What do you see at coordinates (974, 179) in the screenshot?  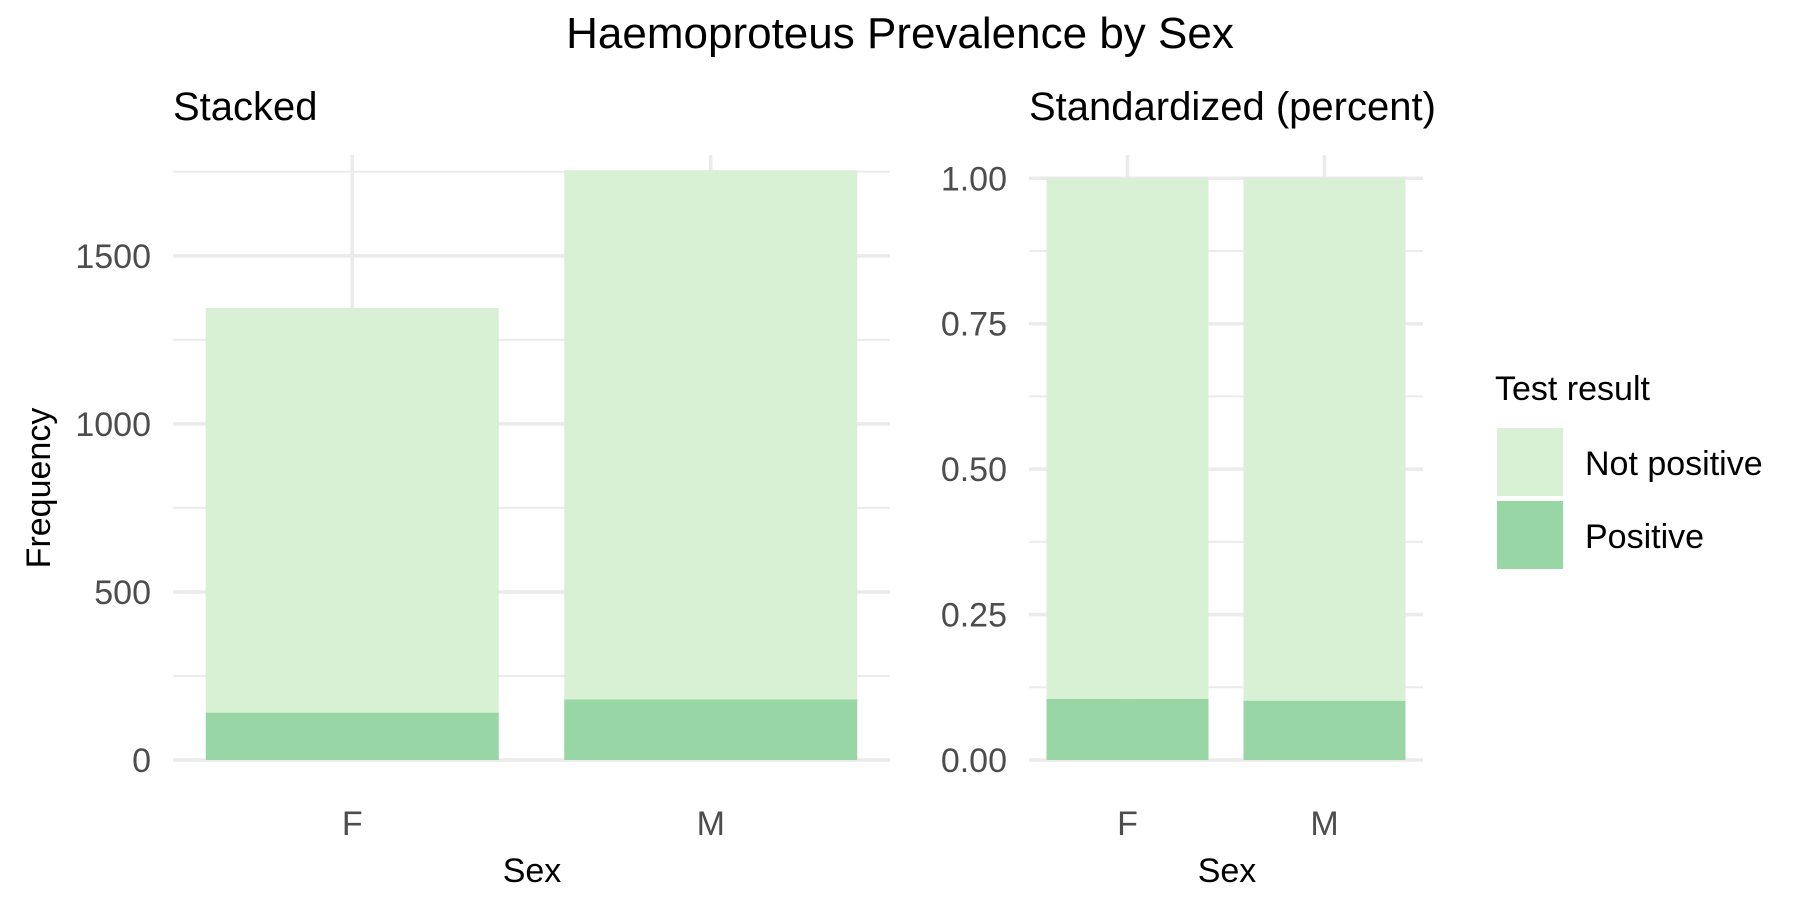 I see `y-tick-label: 1.00` at bounding box center [974, 179].